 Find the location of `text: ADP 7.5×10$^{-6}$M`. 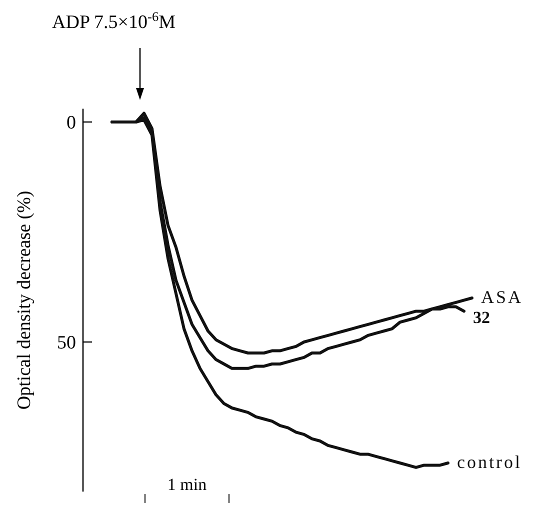

text: ADP 7.5×10$^{-6}$M is located at coordinates (114, 20).